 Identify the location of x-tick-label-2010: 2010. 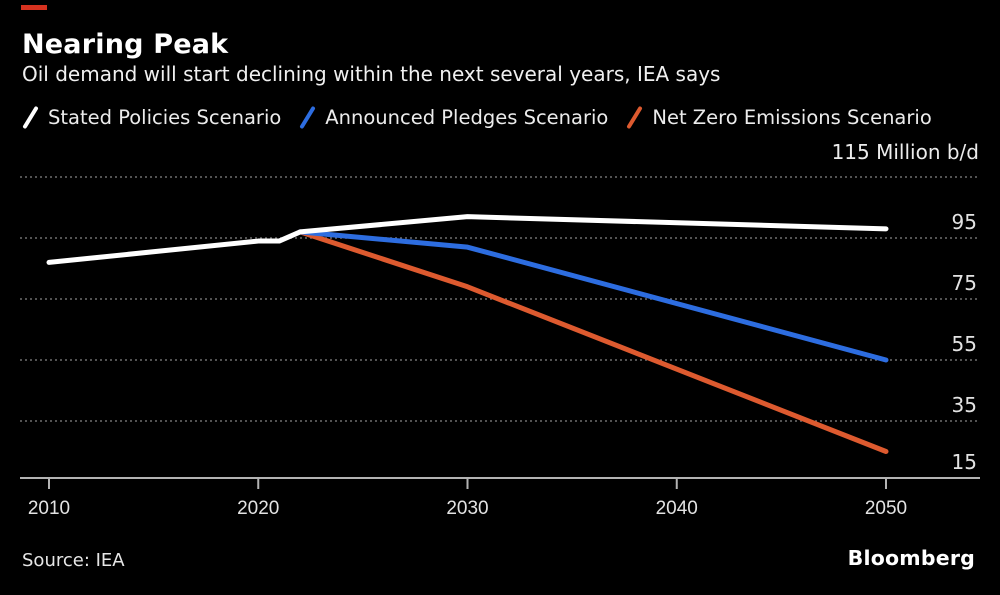
(49, 508).